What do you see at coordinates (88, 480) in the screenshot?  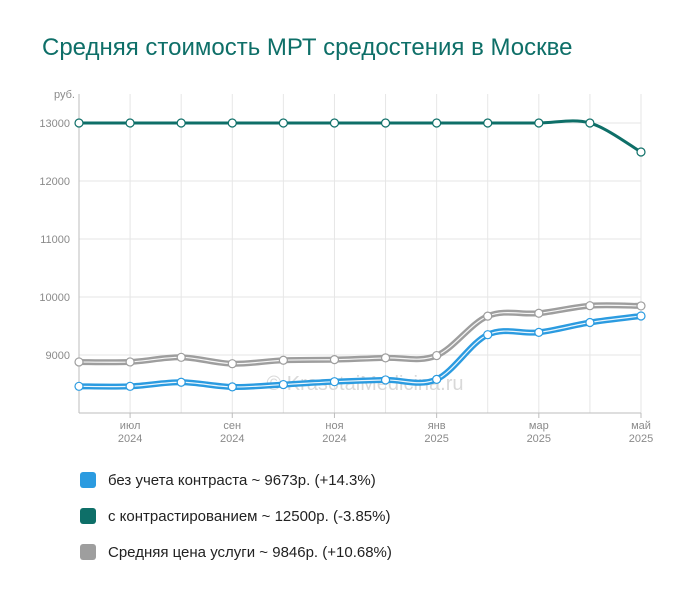 I see `legend-swatch-no-contrast` at bounding box center [88, 480].